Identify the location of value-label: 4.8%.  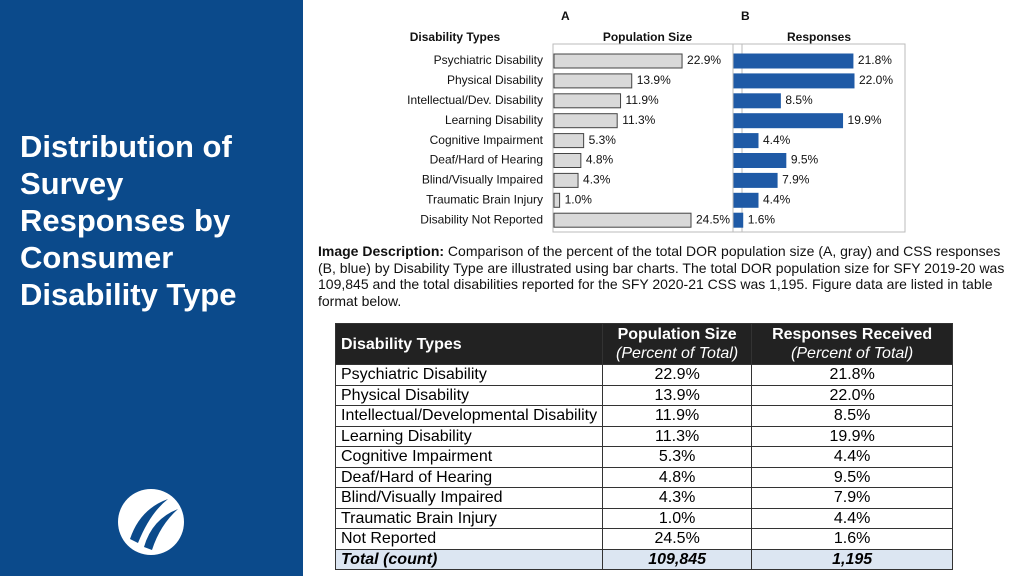
(600, 160).